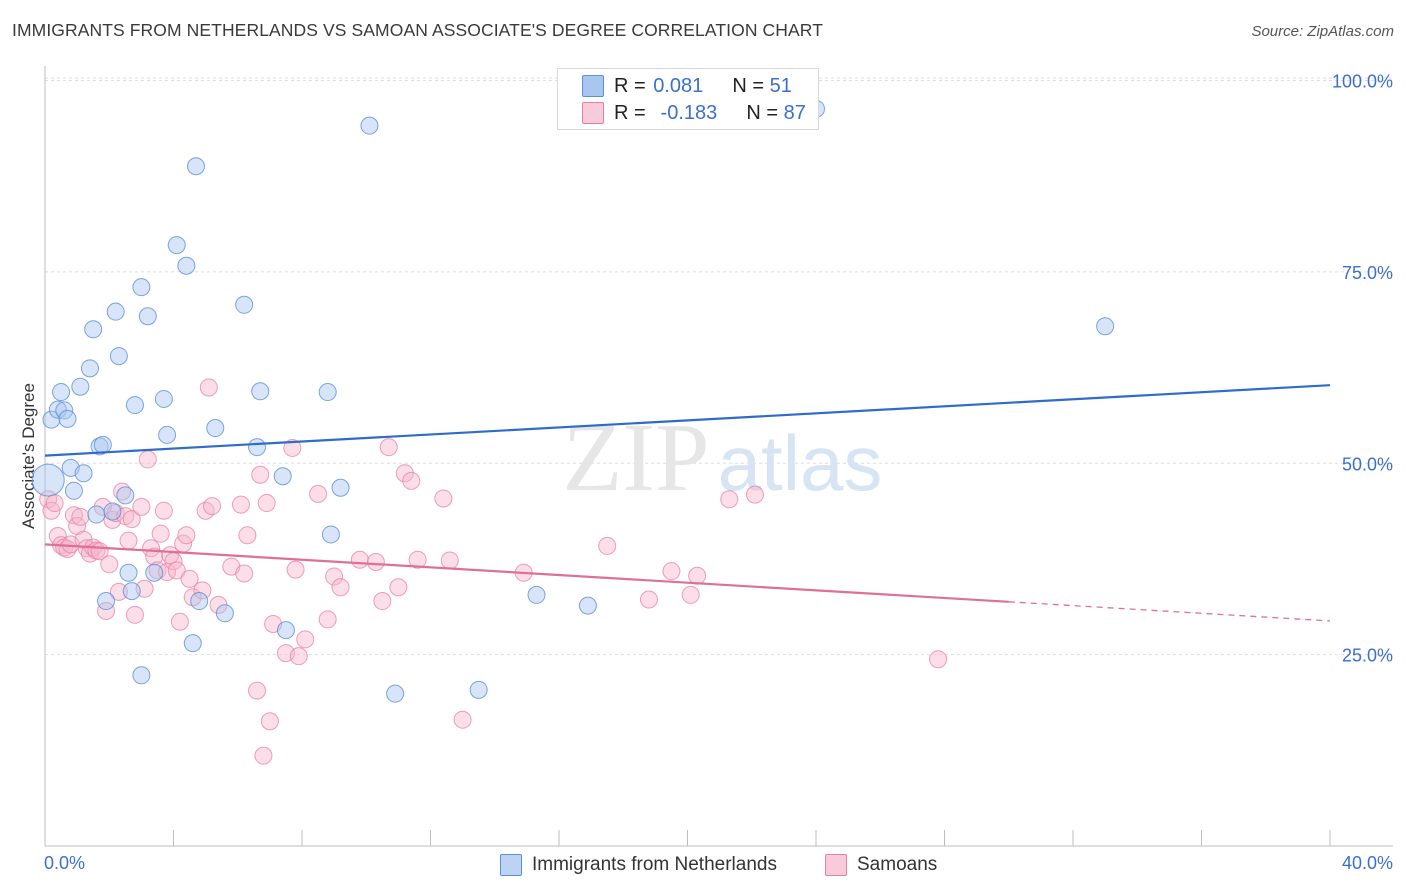 The width and height of the screenshot is (1406, 892). I want to click on watermark-atlas: atlas, so click(800, 463).